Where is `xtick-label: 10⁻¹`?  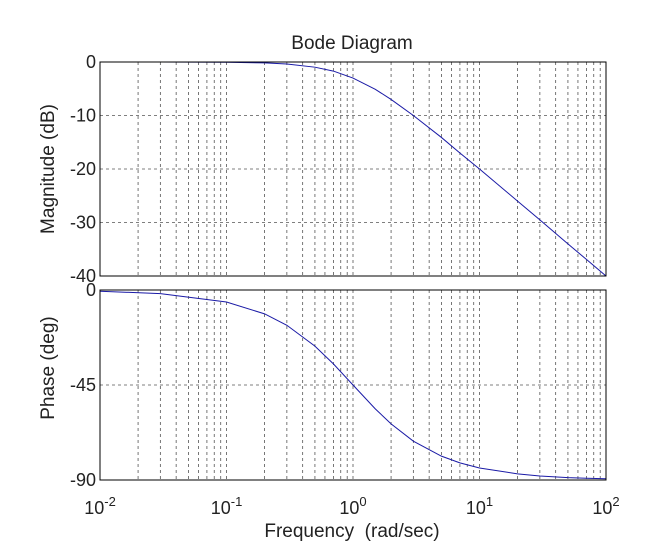 xtick-label: 10⁻¹ is located at coordinates (227, 506).